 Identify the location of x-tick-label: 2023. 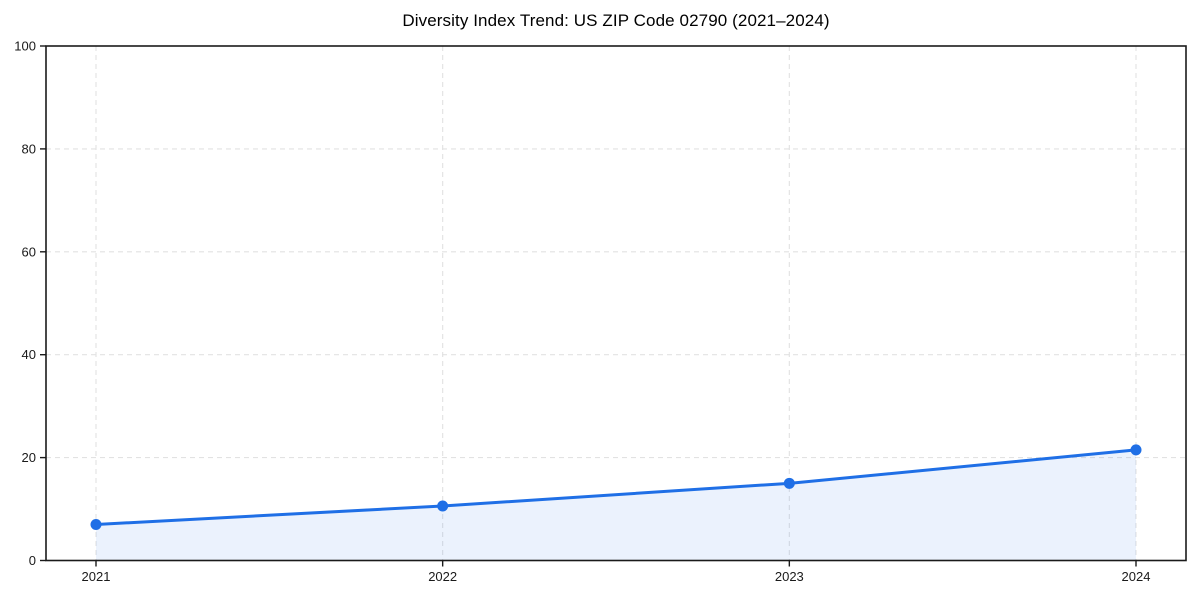
(789, 576).